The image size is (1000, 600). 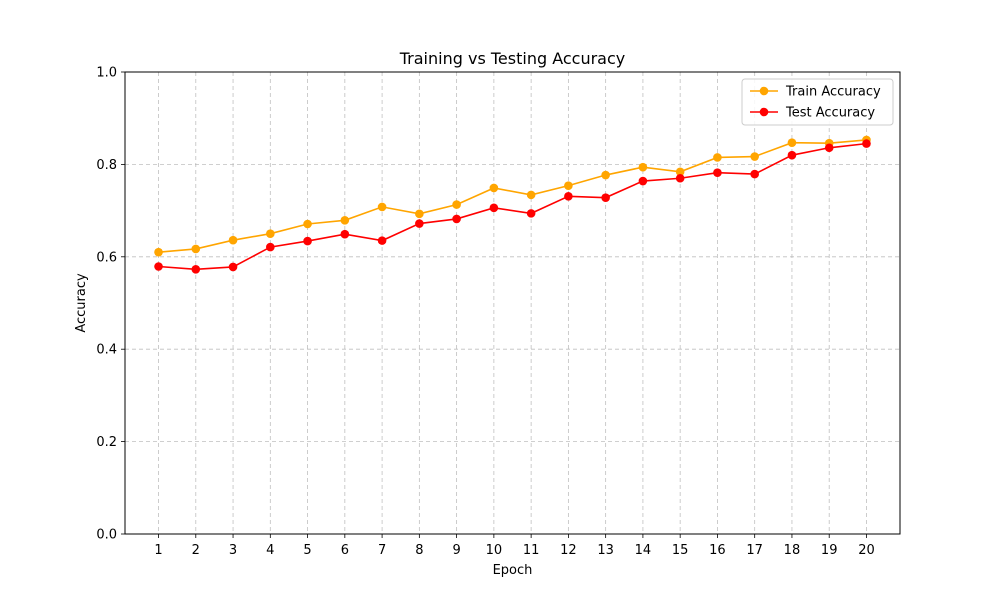 What do you see at coordinates (106, 535) in the screenshot?
I see `y-tick-label: 0.0` at bounding box center [106, 535].